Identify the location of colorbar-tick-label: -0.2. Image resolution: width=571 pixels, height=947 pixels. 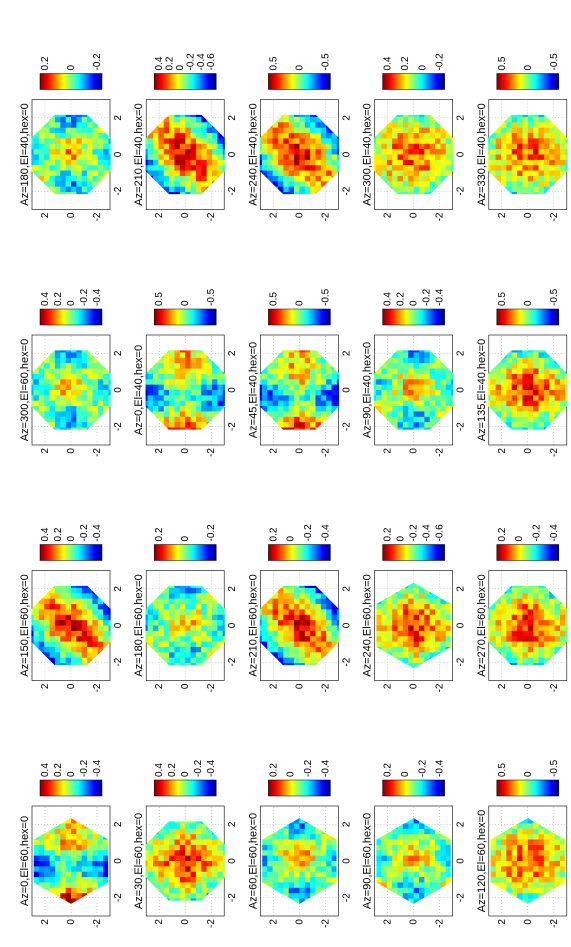
(190, 62).